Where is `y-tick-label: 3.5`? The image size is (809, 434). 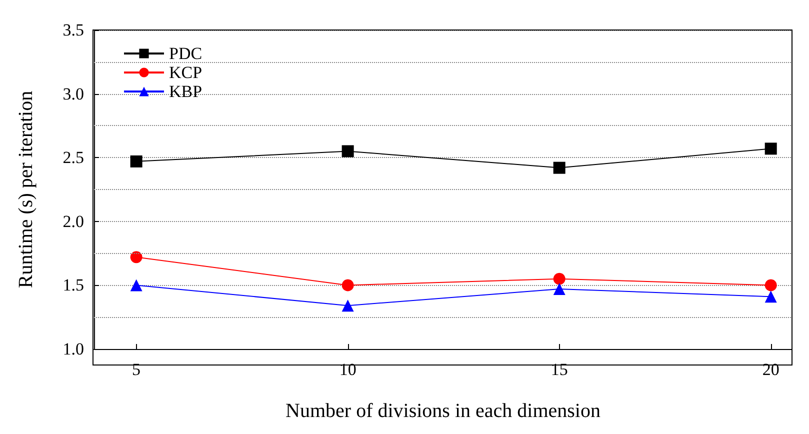 y-tick-label: 3.5 is located at coordinates (73, 30).